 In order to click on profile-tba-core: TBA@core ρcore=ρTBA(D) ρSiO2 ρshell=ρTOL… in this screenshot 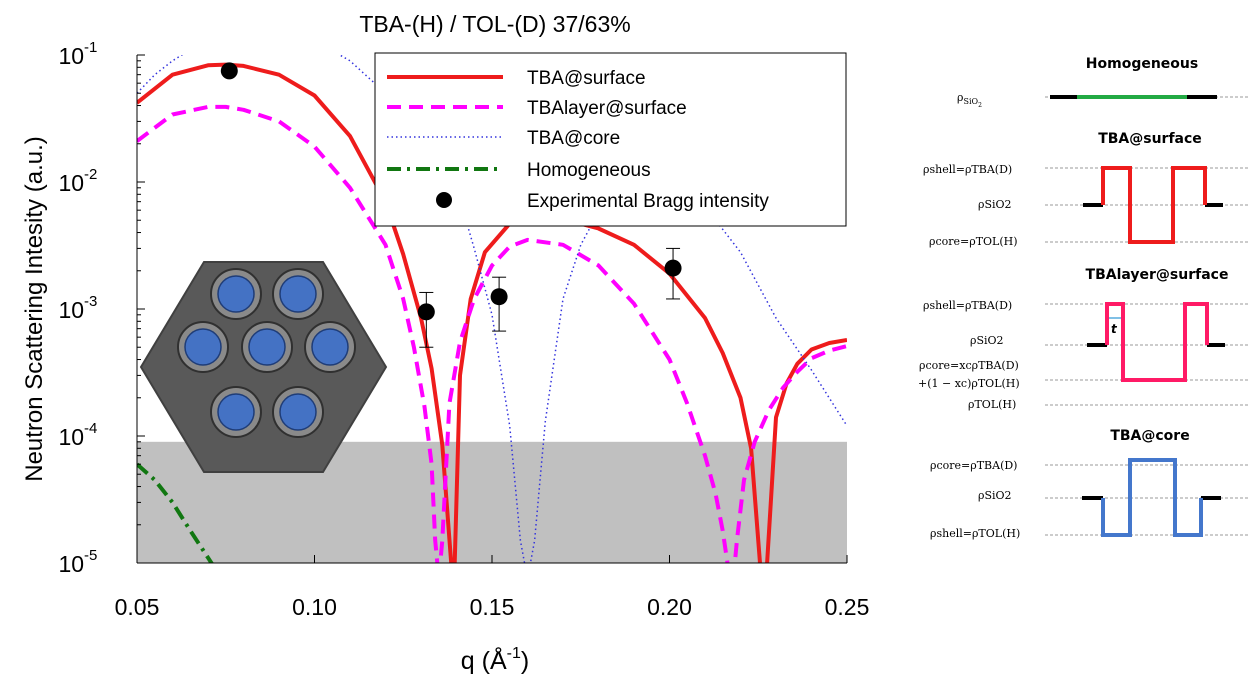, I will do `click(1090, 484)`.